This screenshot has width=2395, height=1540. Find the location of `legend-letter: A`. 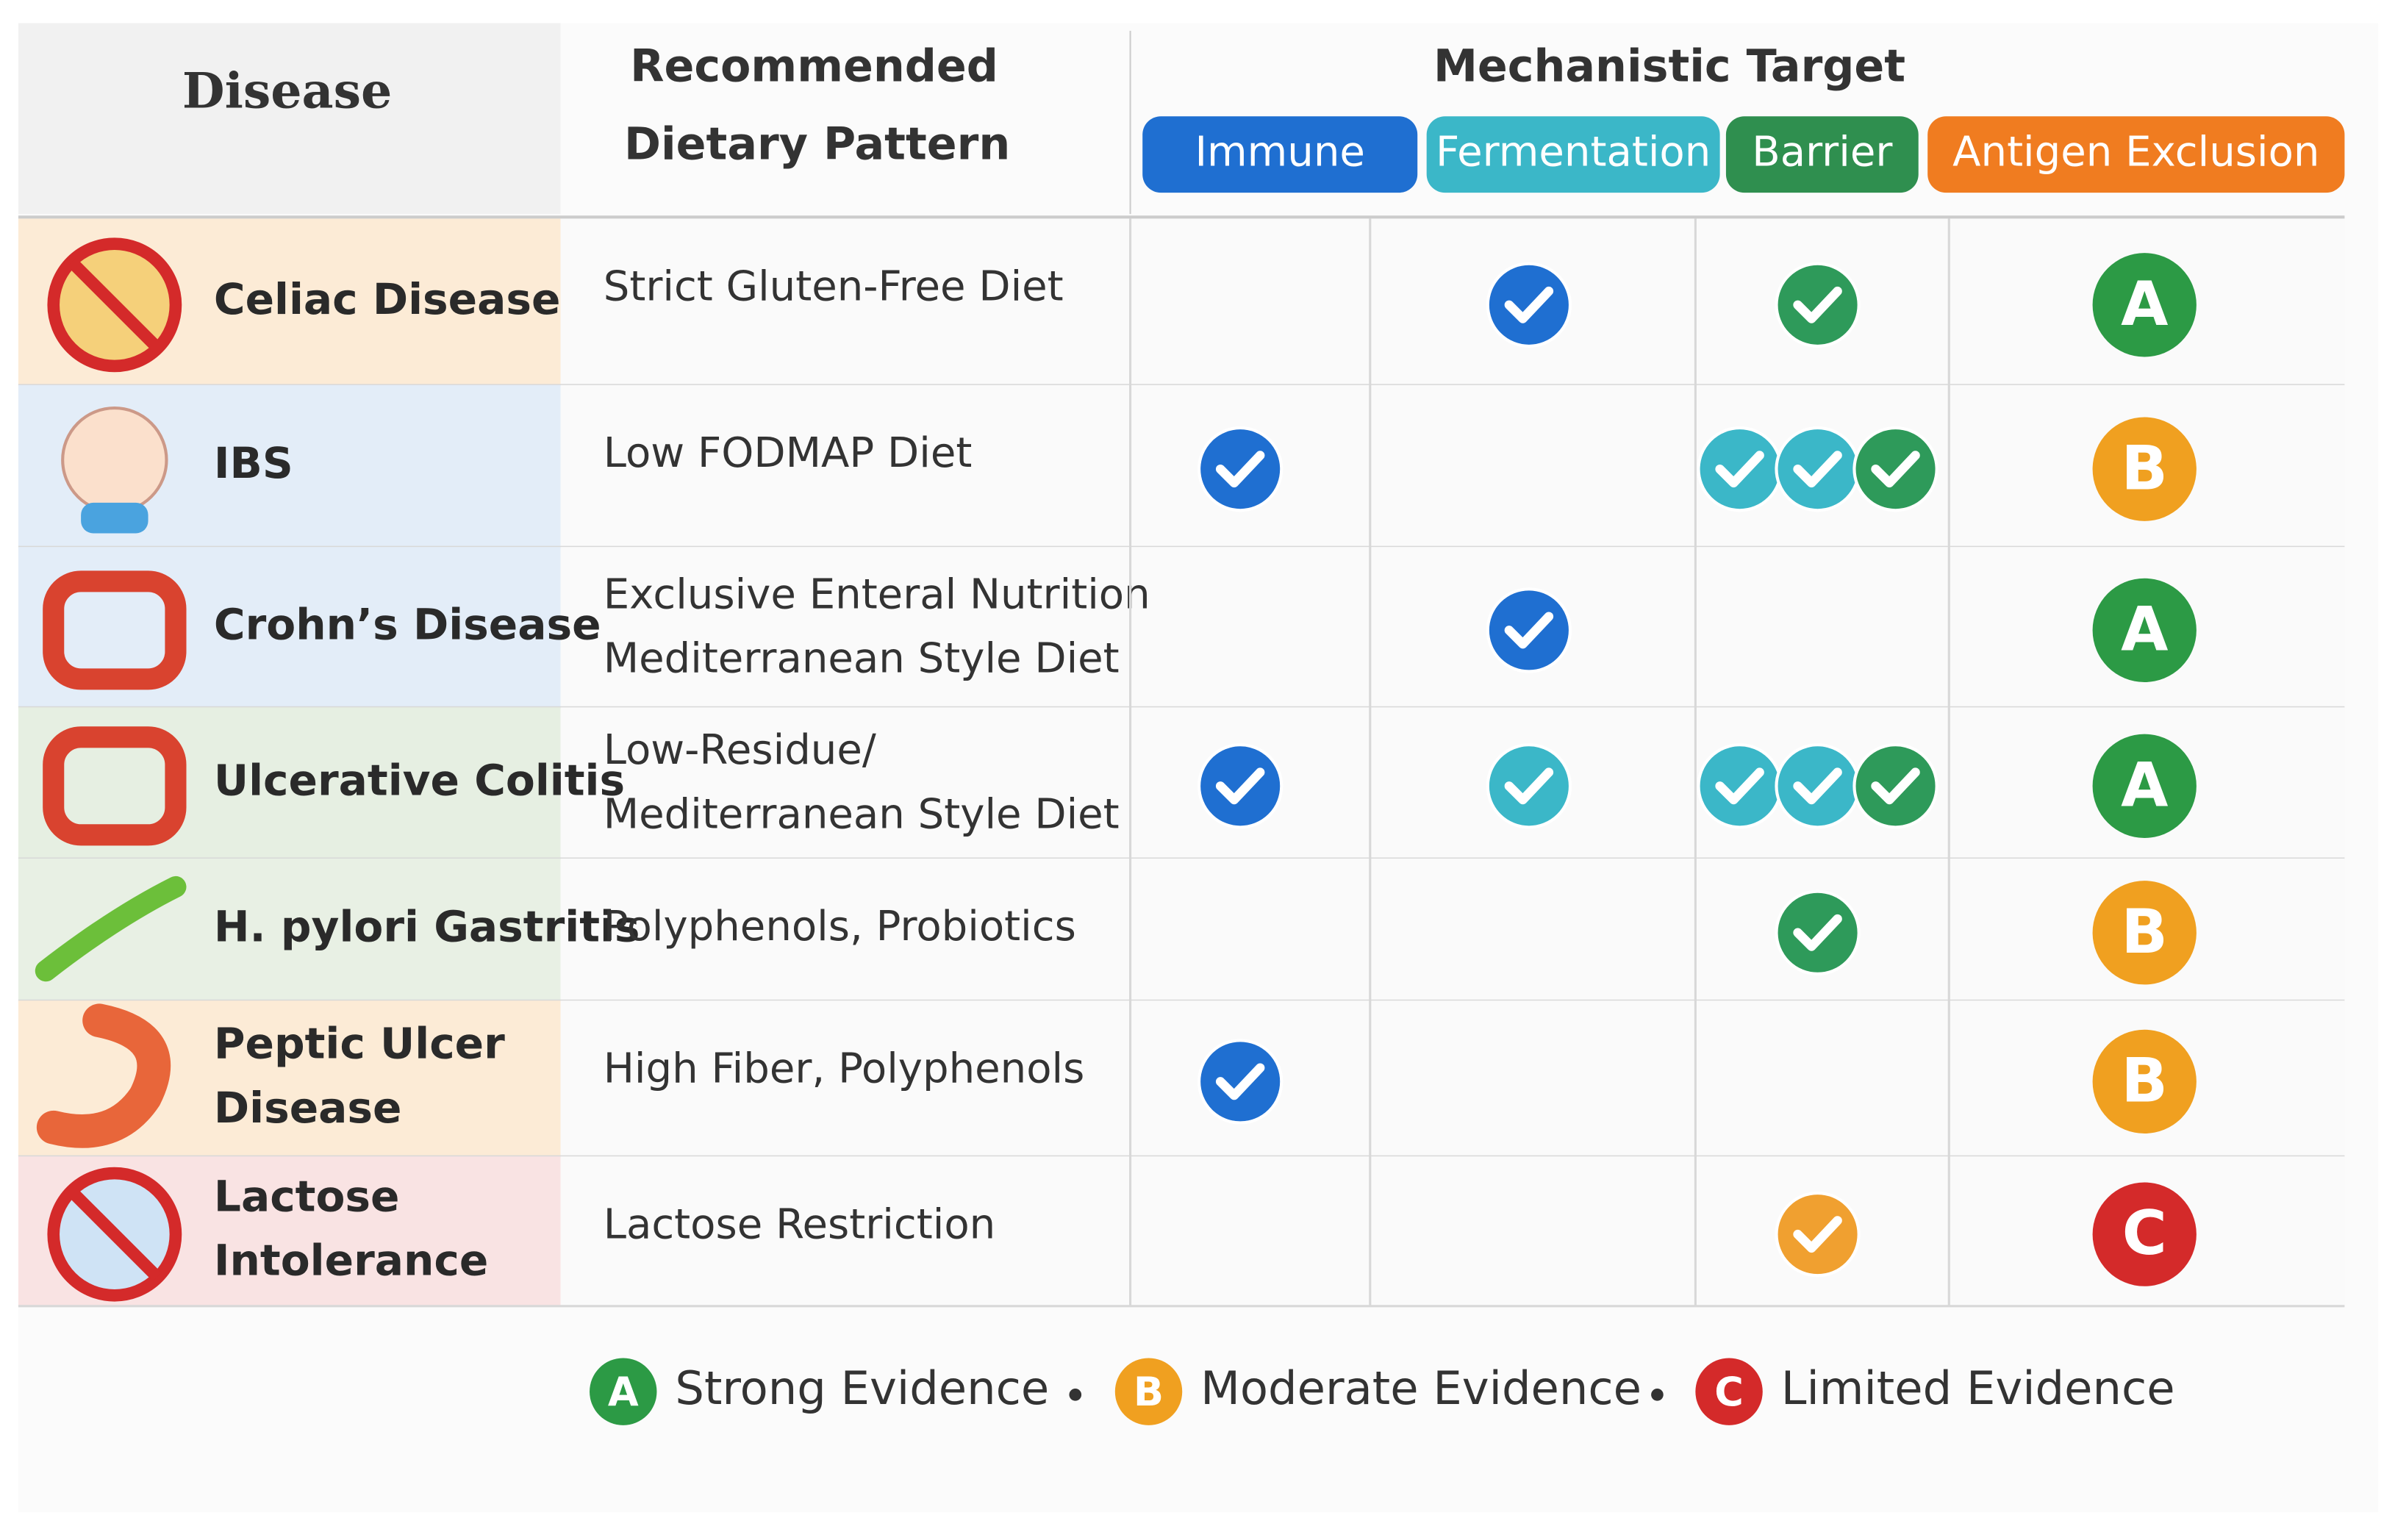

legend-letter: A is located at coordinates (623, 1392).